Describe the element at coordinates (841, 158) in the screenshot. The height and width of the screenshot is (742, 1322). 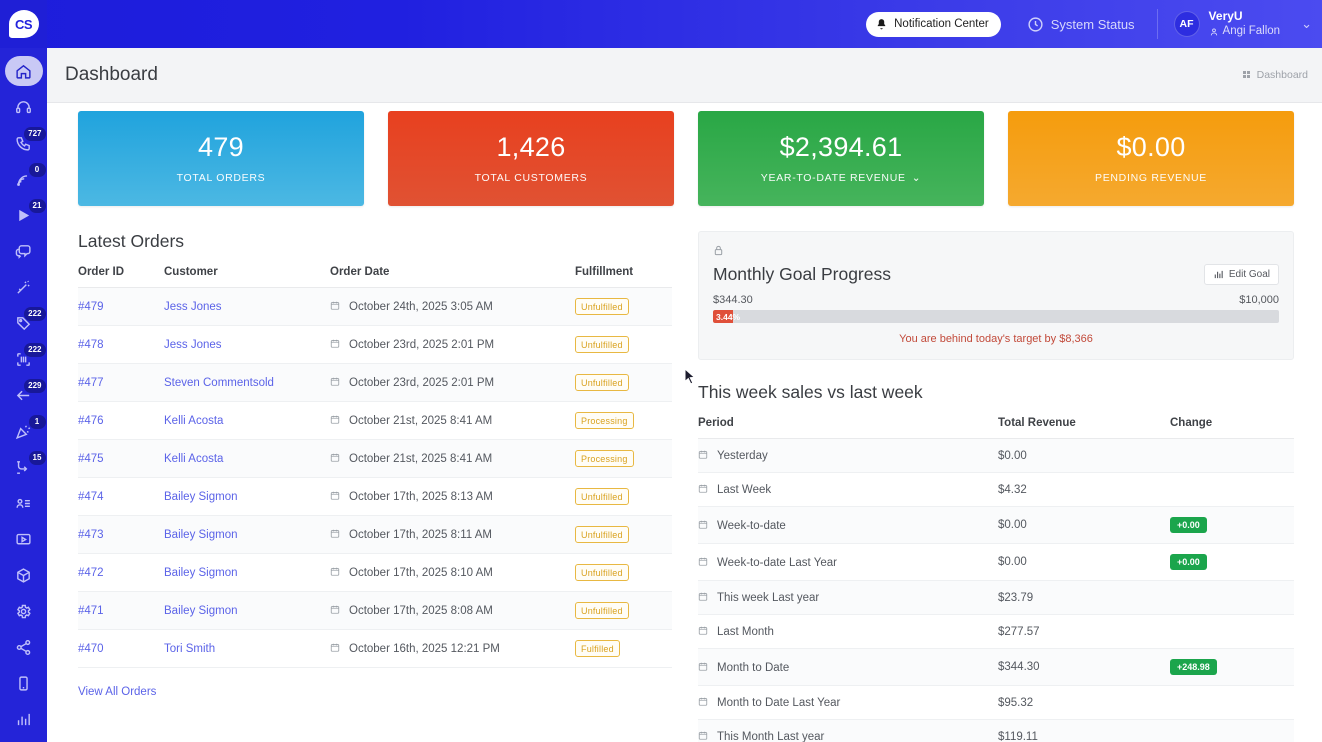
I see `stat-card-ytd-revenue: $2,394.61 YEAR-TO-DATE REVENUE ⌄` at that location.